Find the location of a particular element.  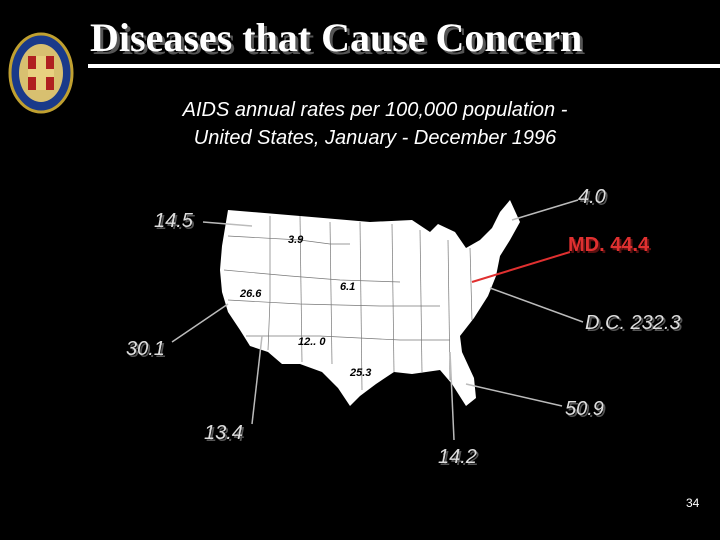

label-dc: D.C. 232.3 is located at coordinates (633, 323).